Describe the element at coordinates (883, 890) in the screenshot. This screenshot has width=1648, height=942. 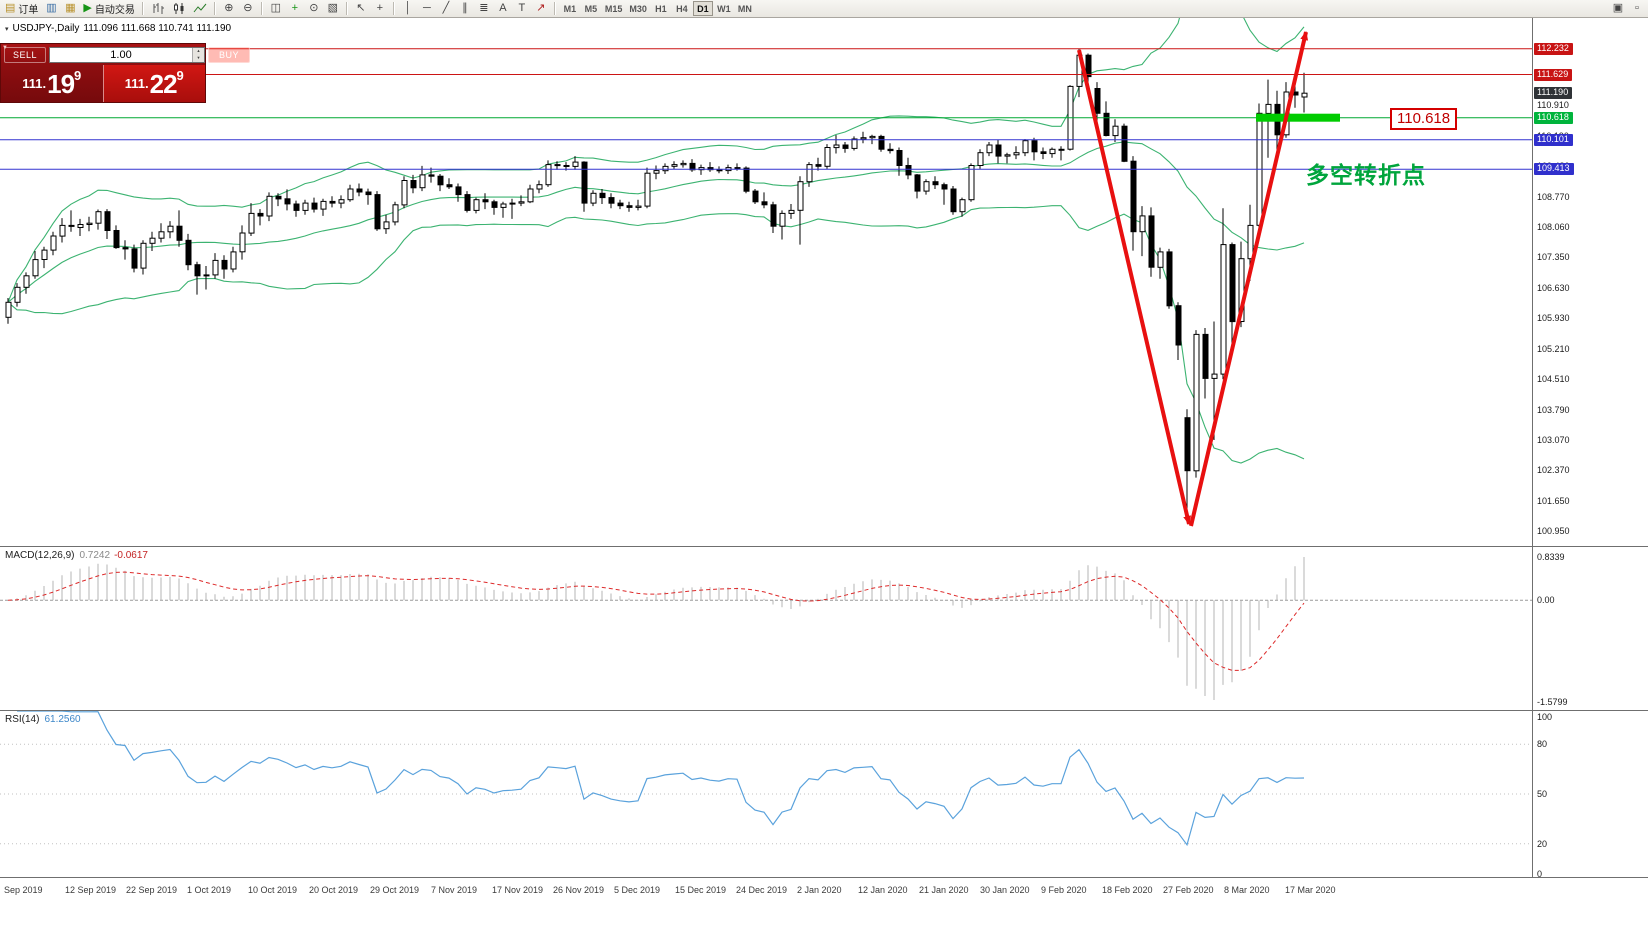
I see `time-axis-label: 12 Jan 2020` at that location.